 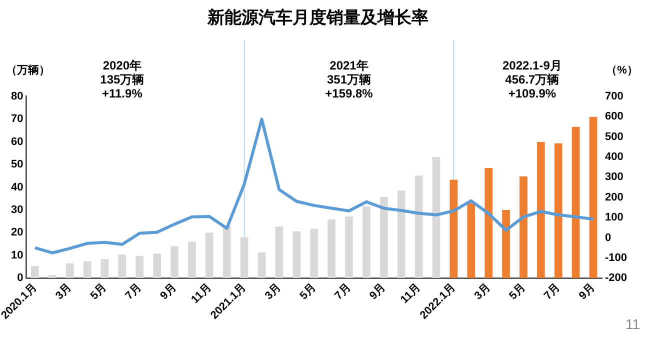 I want to click on y-tick-label: 70, so click(x=17, y=119).